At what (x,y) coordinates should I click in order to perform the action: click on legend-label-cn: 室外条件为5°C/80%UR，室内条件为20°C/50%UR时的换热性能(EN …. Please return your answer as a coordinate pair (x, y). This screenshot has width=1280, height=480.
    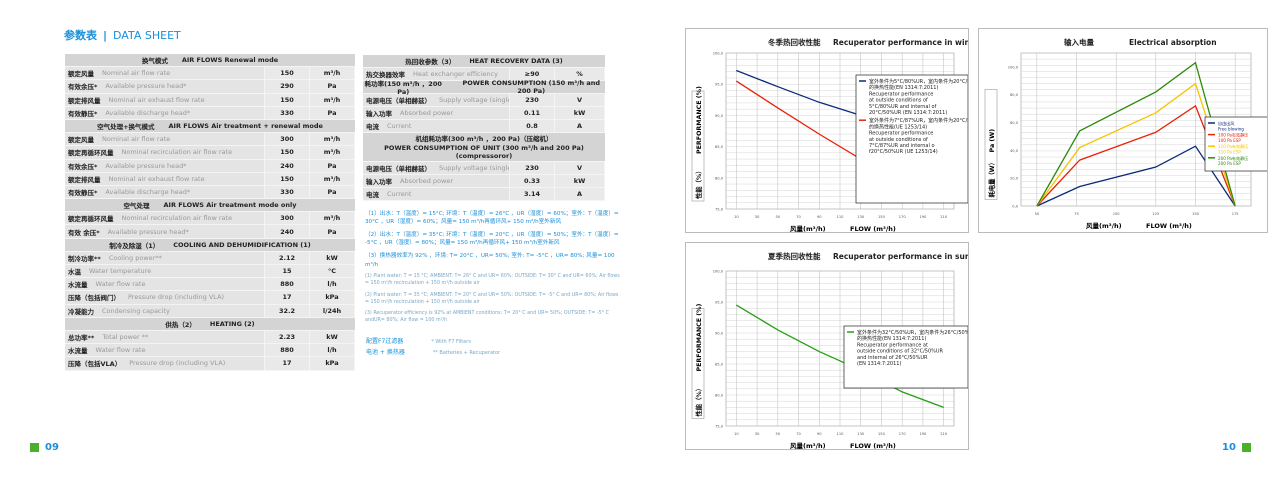
    Looking at the image, I should click on (919, 84).